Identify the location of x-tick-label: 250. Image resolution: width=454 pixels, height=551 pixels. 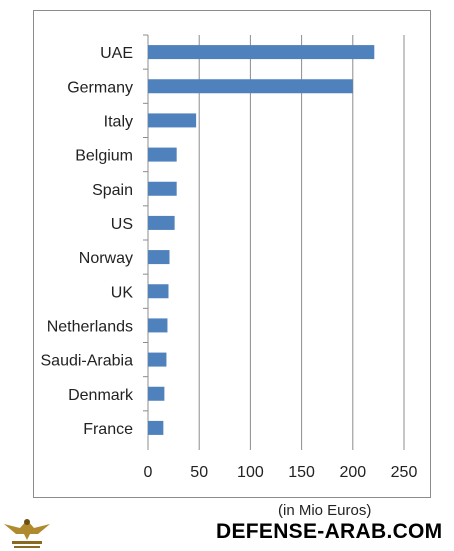
(404, 472).